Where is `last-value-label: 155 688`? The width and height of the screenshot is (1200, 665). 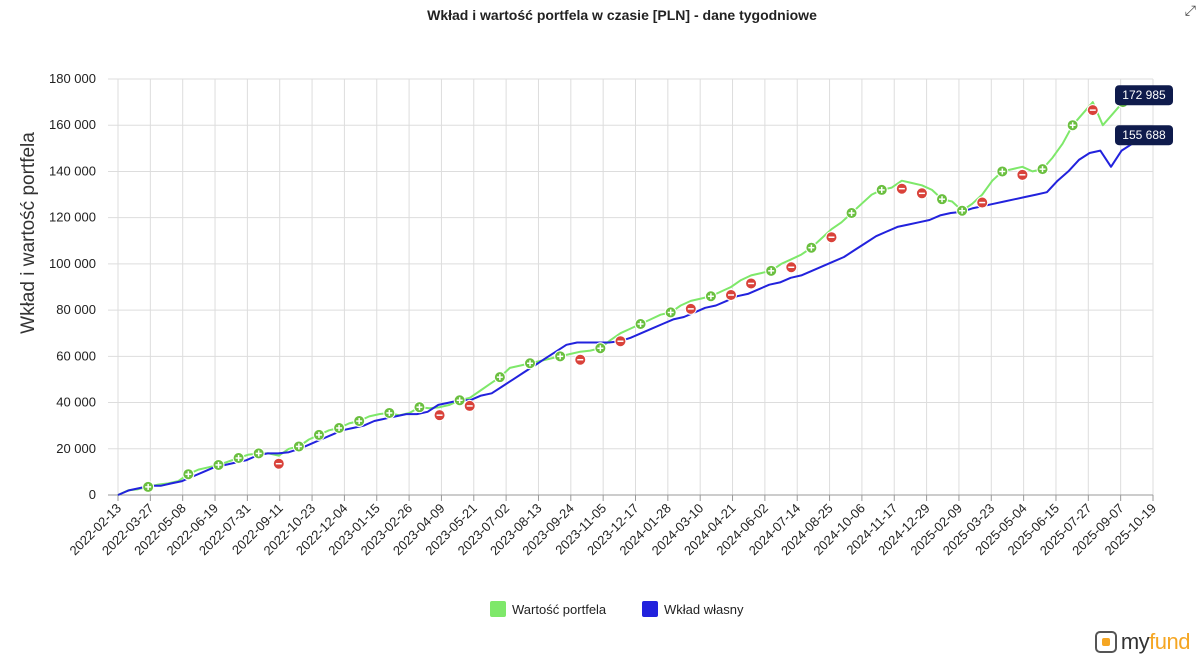
last-value-label: 155 688 is located at coordinates (1144, 135).